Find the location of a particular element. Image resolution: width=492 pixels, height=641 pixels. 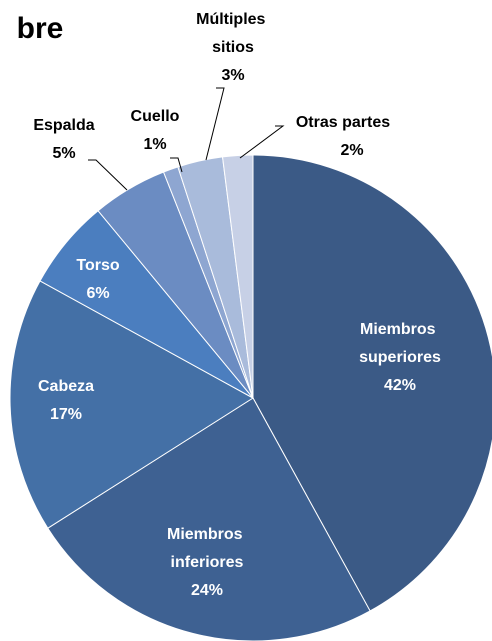

label-line: Cuello is located at coordinates (155, 116).